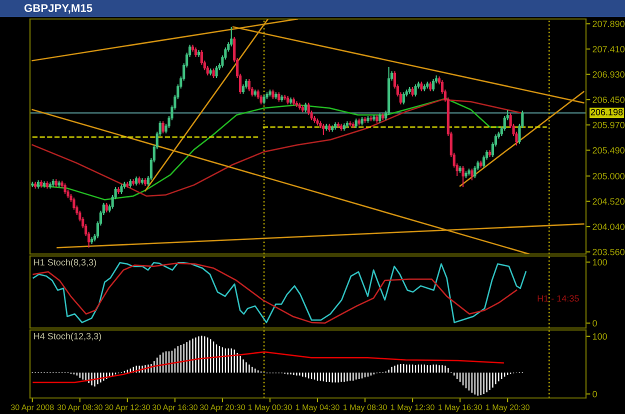 Image resolution: width=625 pixels, height=414 pixels. I want to click on x-tick-label: 30 Apr 2008, so click(32, 408).